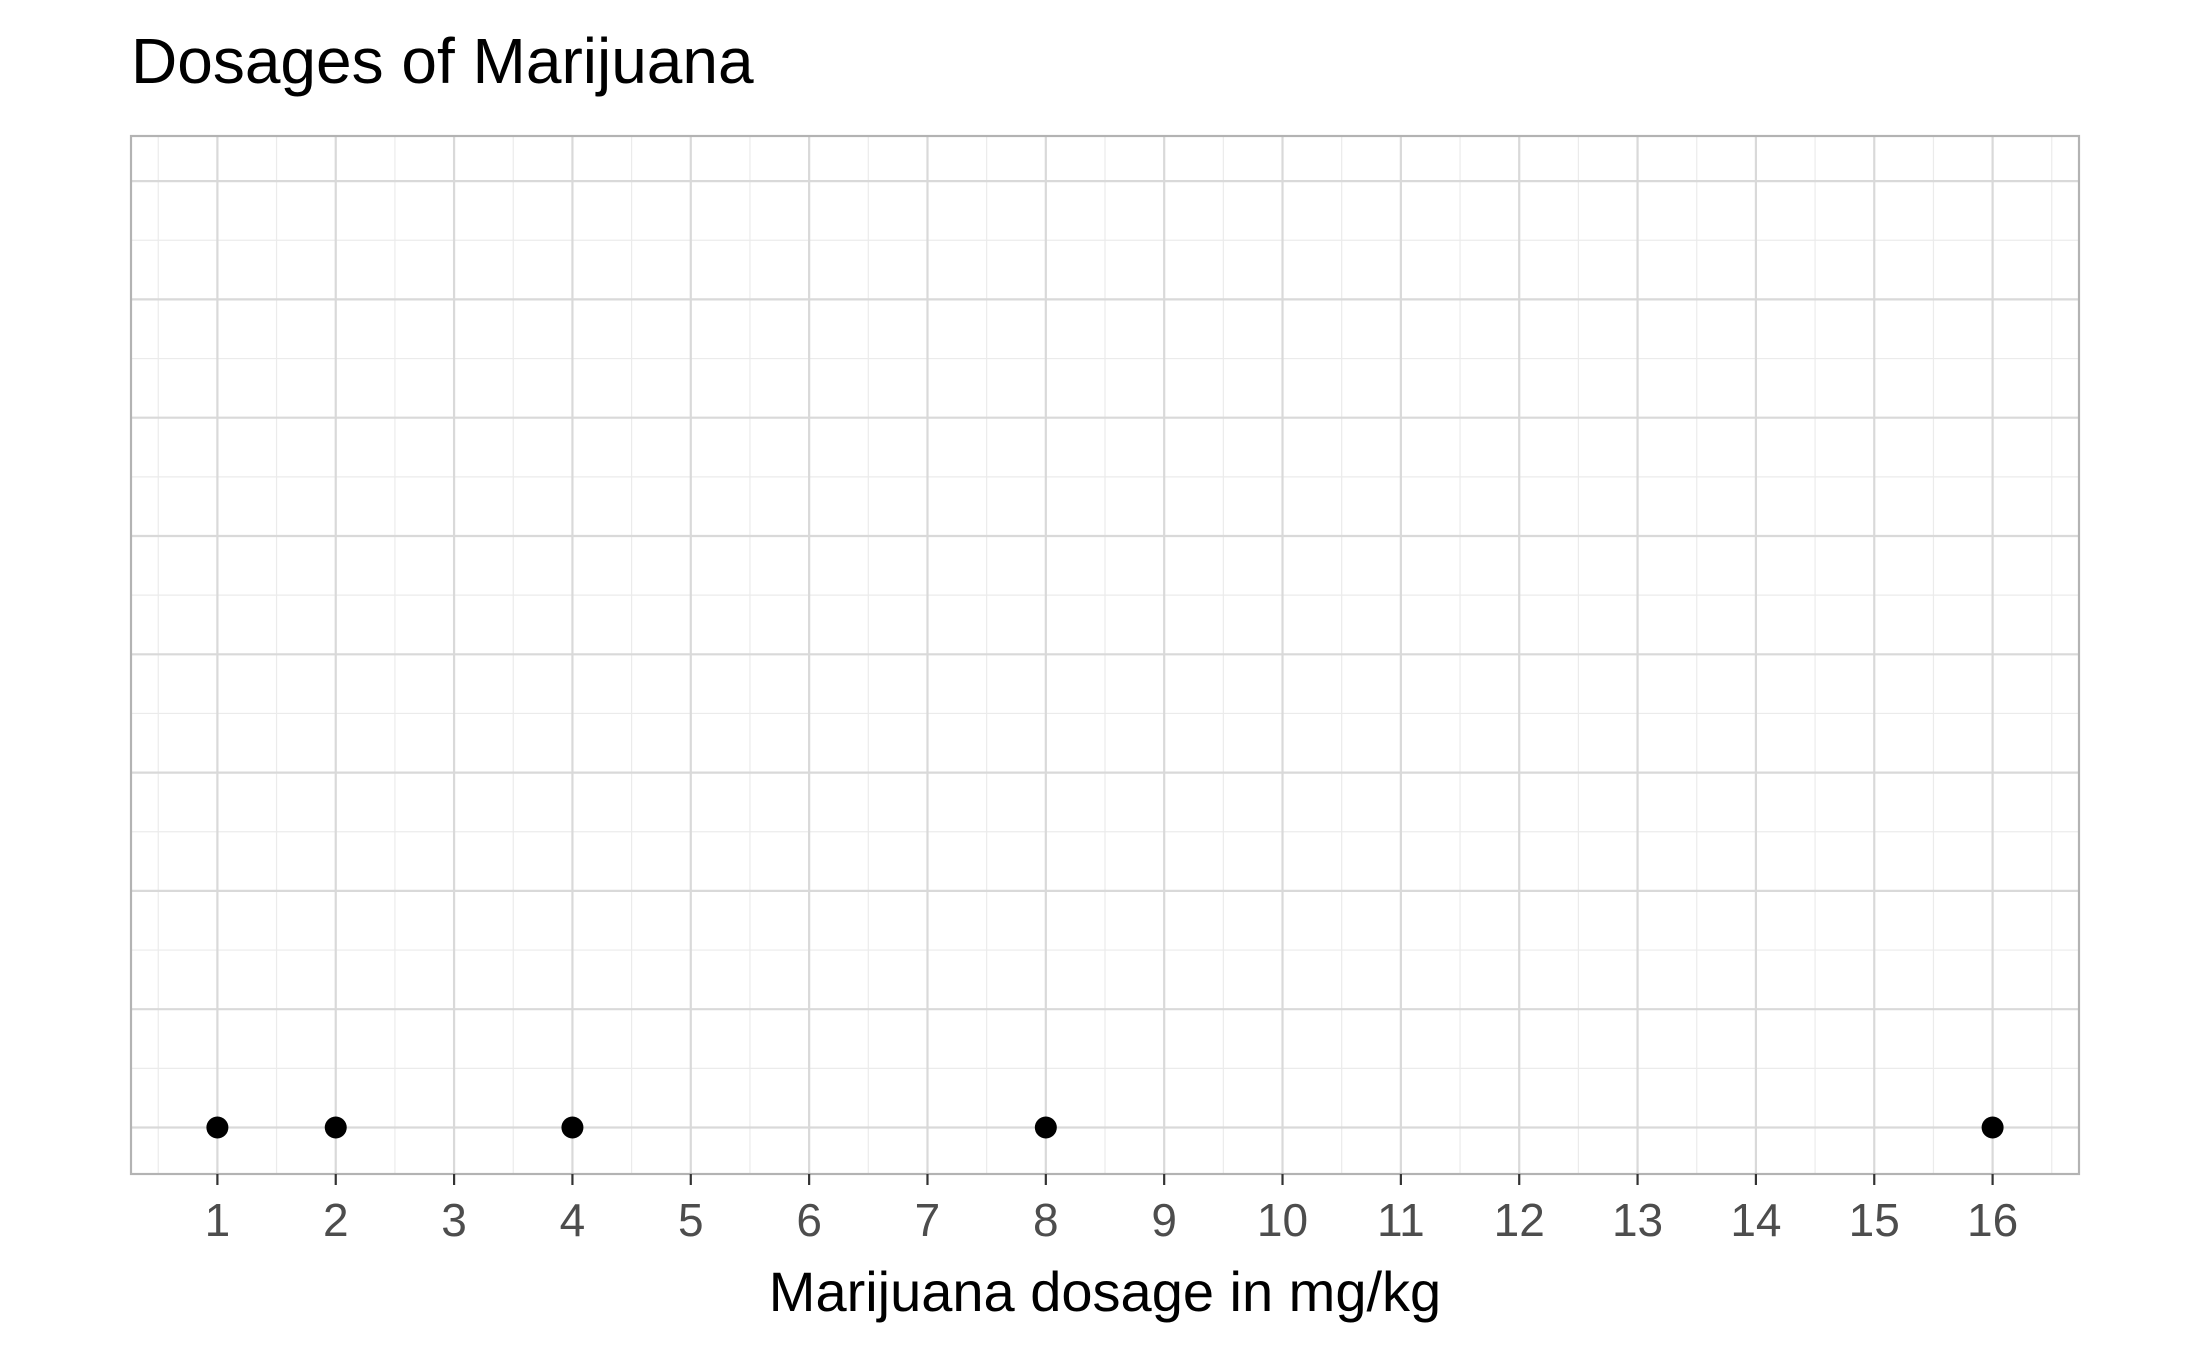 The height and width of the screenshot is (1351, 2187). Describe the element at coordinates (442, 61) in the screenshot. I see `chart-title: Dosages of Marijuana` at that location.